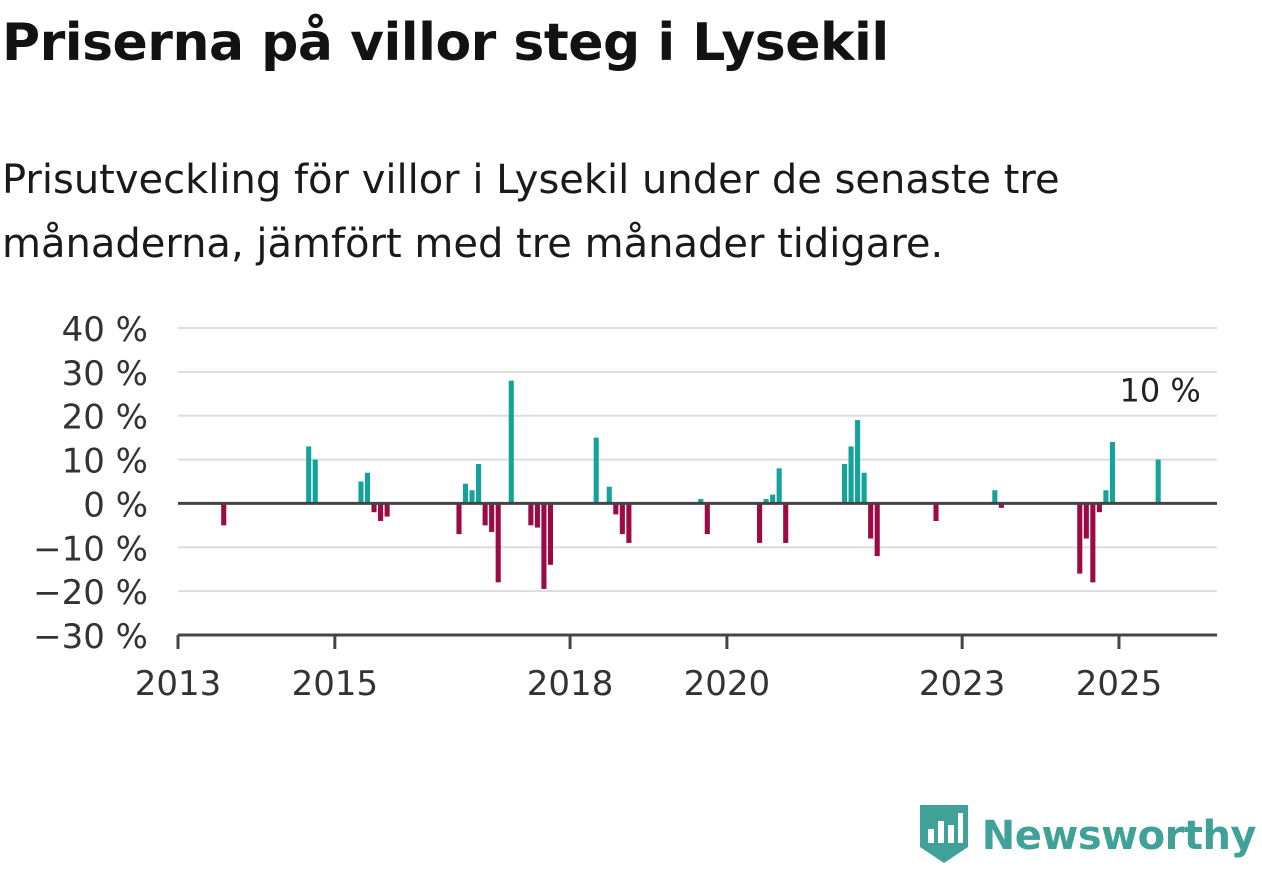 This screenshot has height=879, width=1262. Describe the element at coordinates (105, 330) in the screenshot. I see `y-tick-label: 40 %` at that location.